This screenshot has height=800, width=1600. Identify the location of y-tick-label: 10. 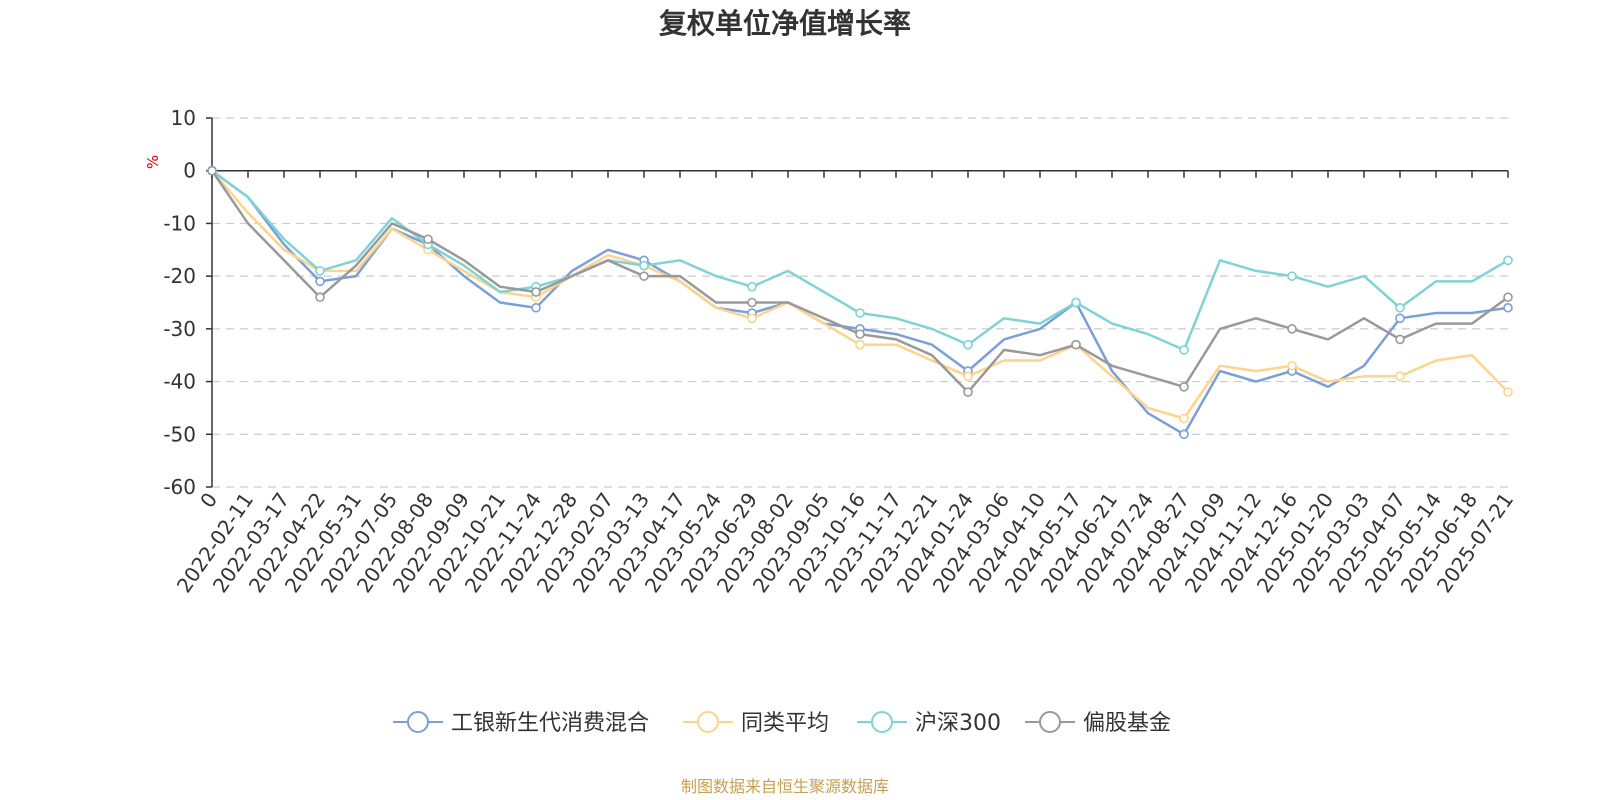
(183, 118).